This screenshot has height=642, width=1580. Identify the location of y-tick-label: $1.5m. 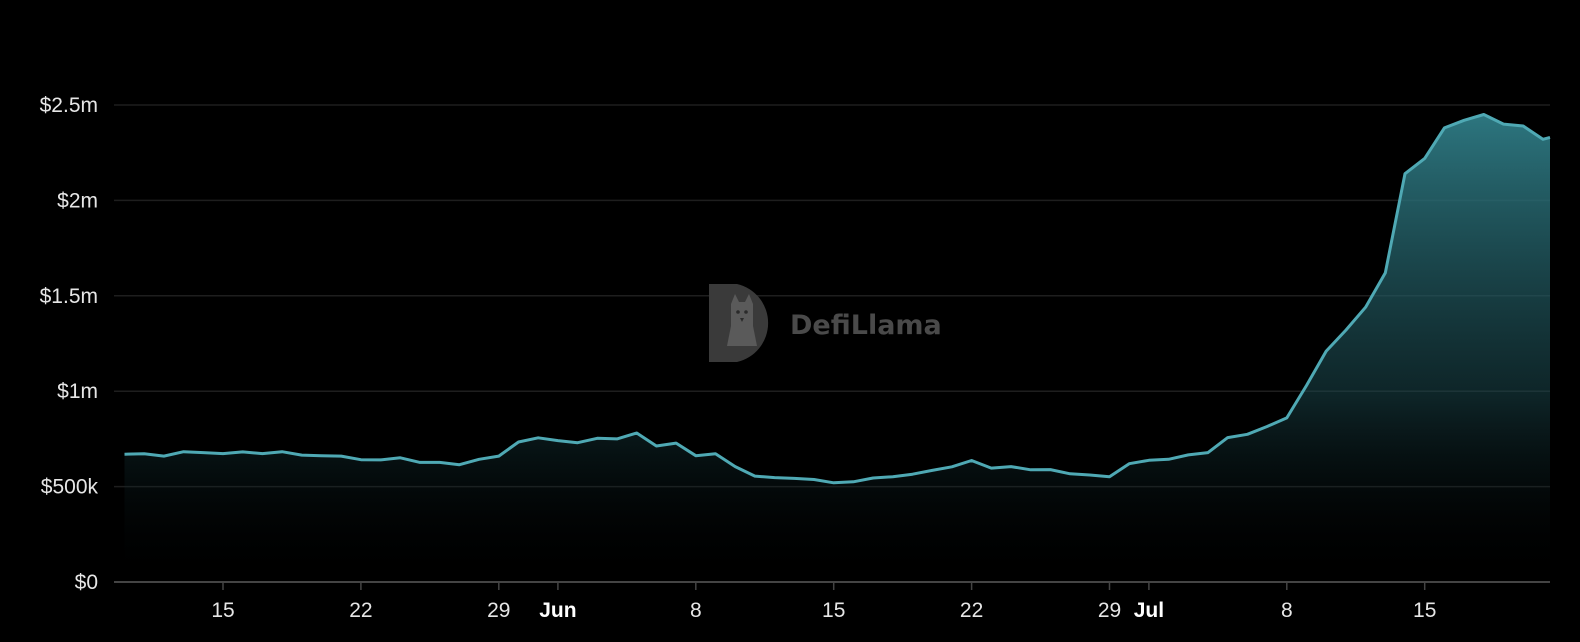
(69, 296).